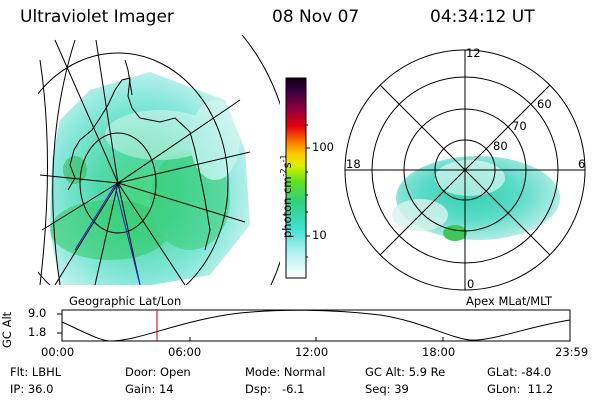  Describe the element at coordinates (473, 53) in the screenshot. I see `mlt-label-12: 12` at that location.